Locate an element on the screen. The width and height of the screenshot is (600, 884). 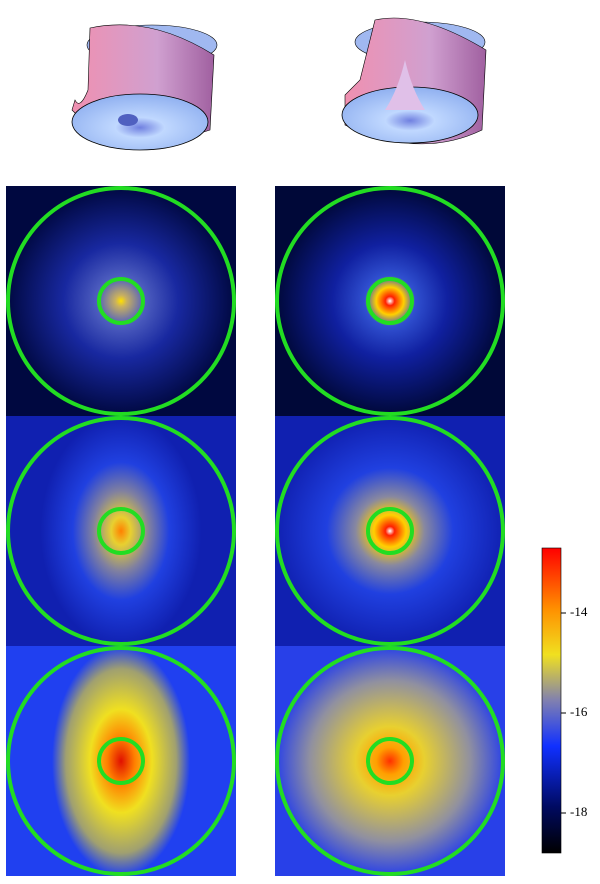
colorbar is located at coordinates (551, 700).